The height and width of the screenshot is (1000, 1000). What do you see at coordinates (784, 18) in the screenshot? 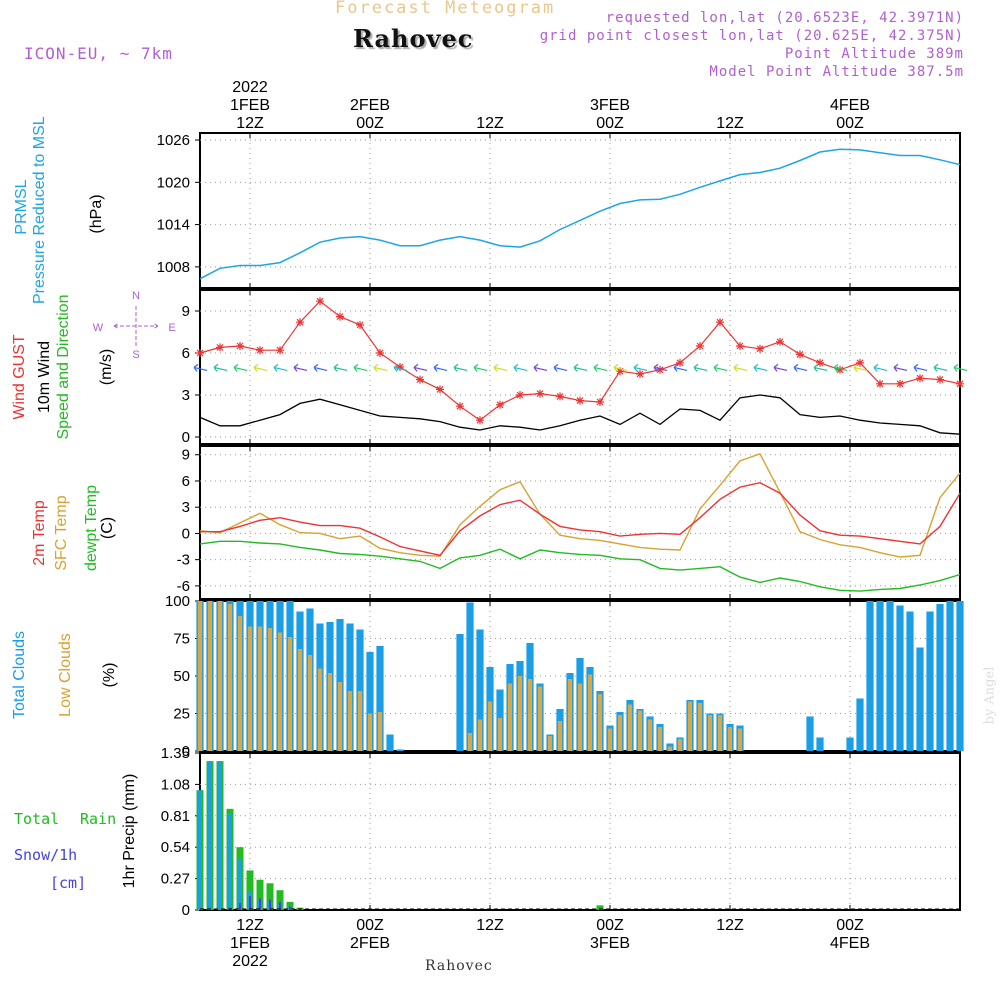
I see `requested-coords: requested lon,lat (20.6523E, 42.3971N)` at bounding box center [784, 18].